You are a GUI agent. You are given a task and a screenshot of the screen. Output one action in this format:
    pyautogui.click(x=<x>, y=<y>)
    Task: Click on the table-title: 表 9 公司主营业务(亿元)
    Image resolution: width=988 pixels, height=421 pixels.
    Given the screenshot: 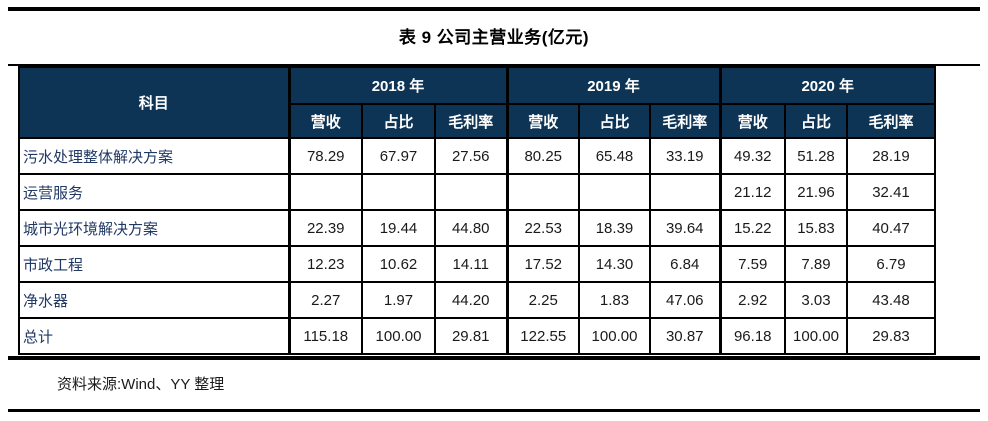 What is the action you would take?
    pyautogui.click(x=494, y=37)
    